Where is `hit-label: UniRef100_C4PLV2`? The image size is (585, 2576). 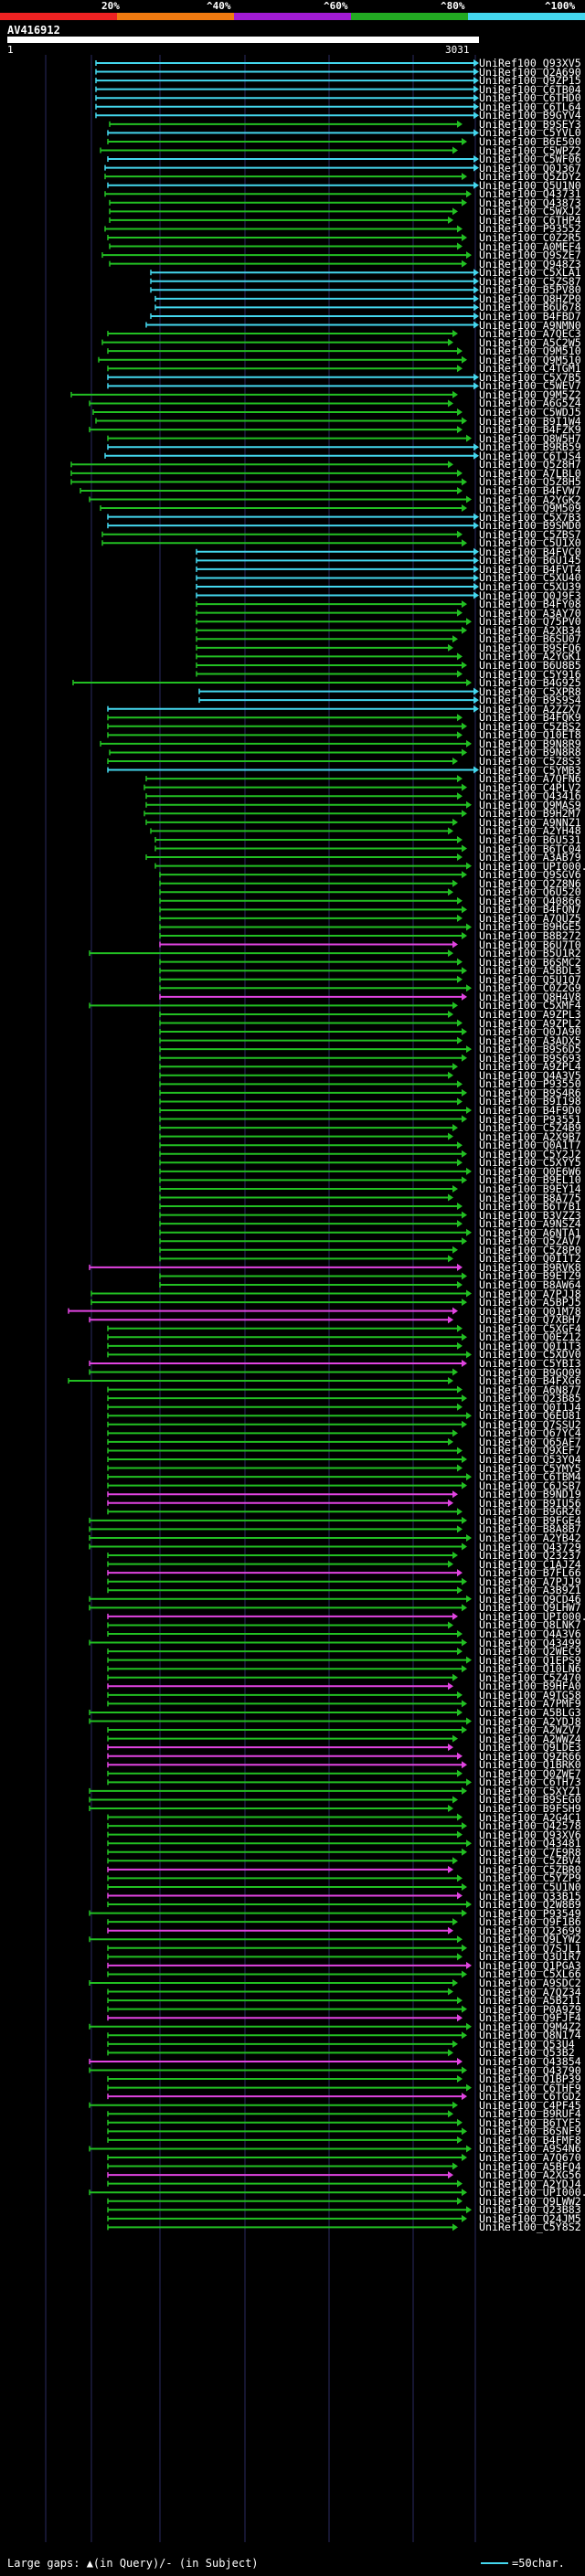
hit-label: UniRef100_C4PLV2 is located at coordinates (530, 787).